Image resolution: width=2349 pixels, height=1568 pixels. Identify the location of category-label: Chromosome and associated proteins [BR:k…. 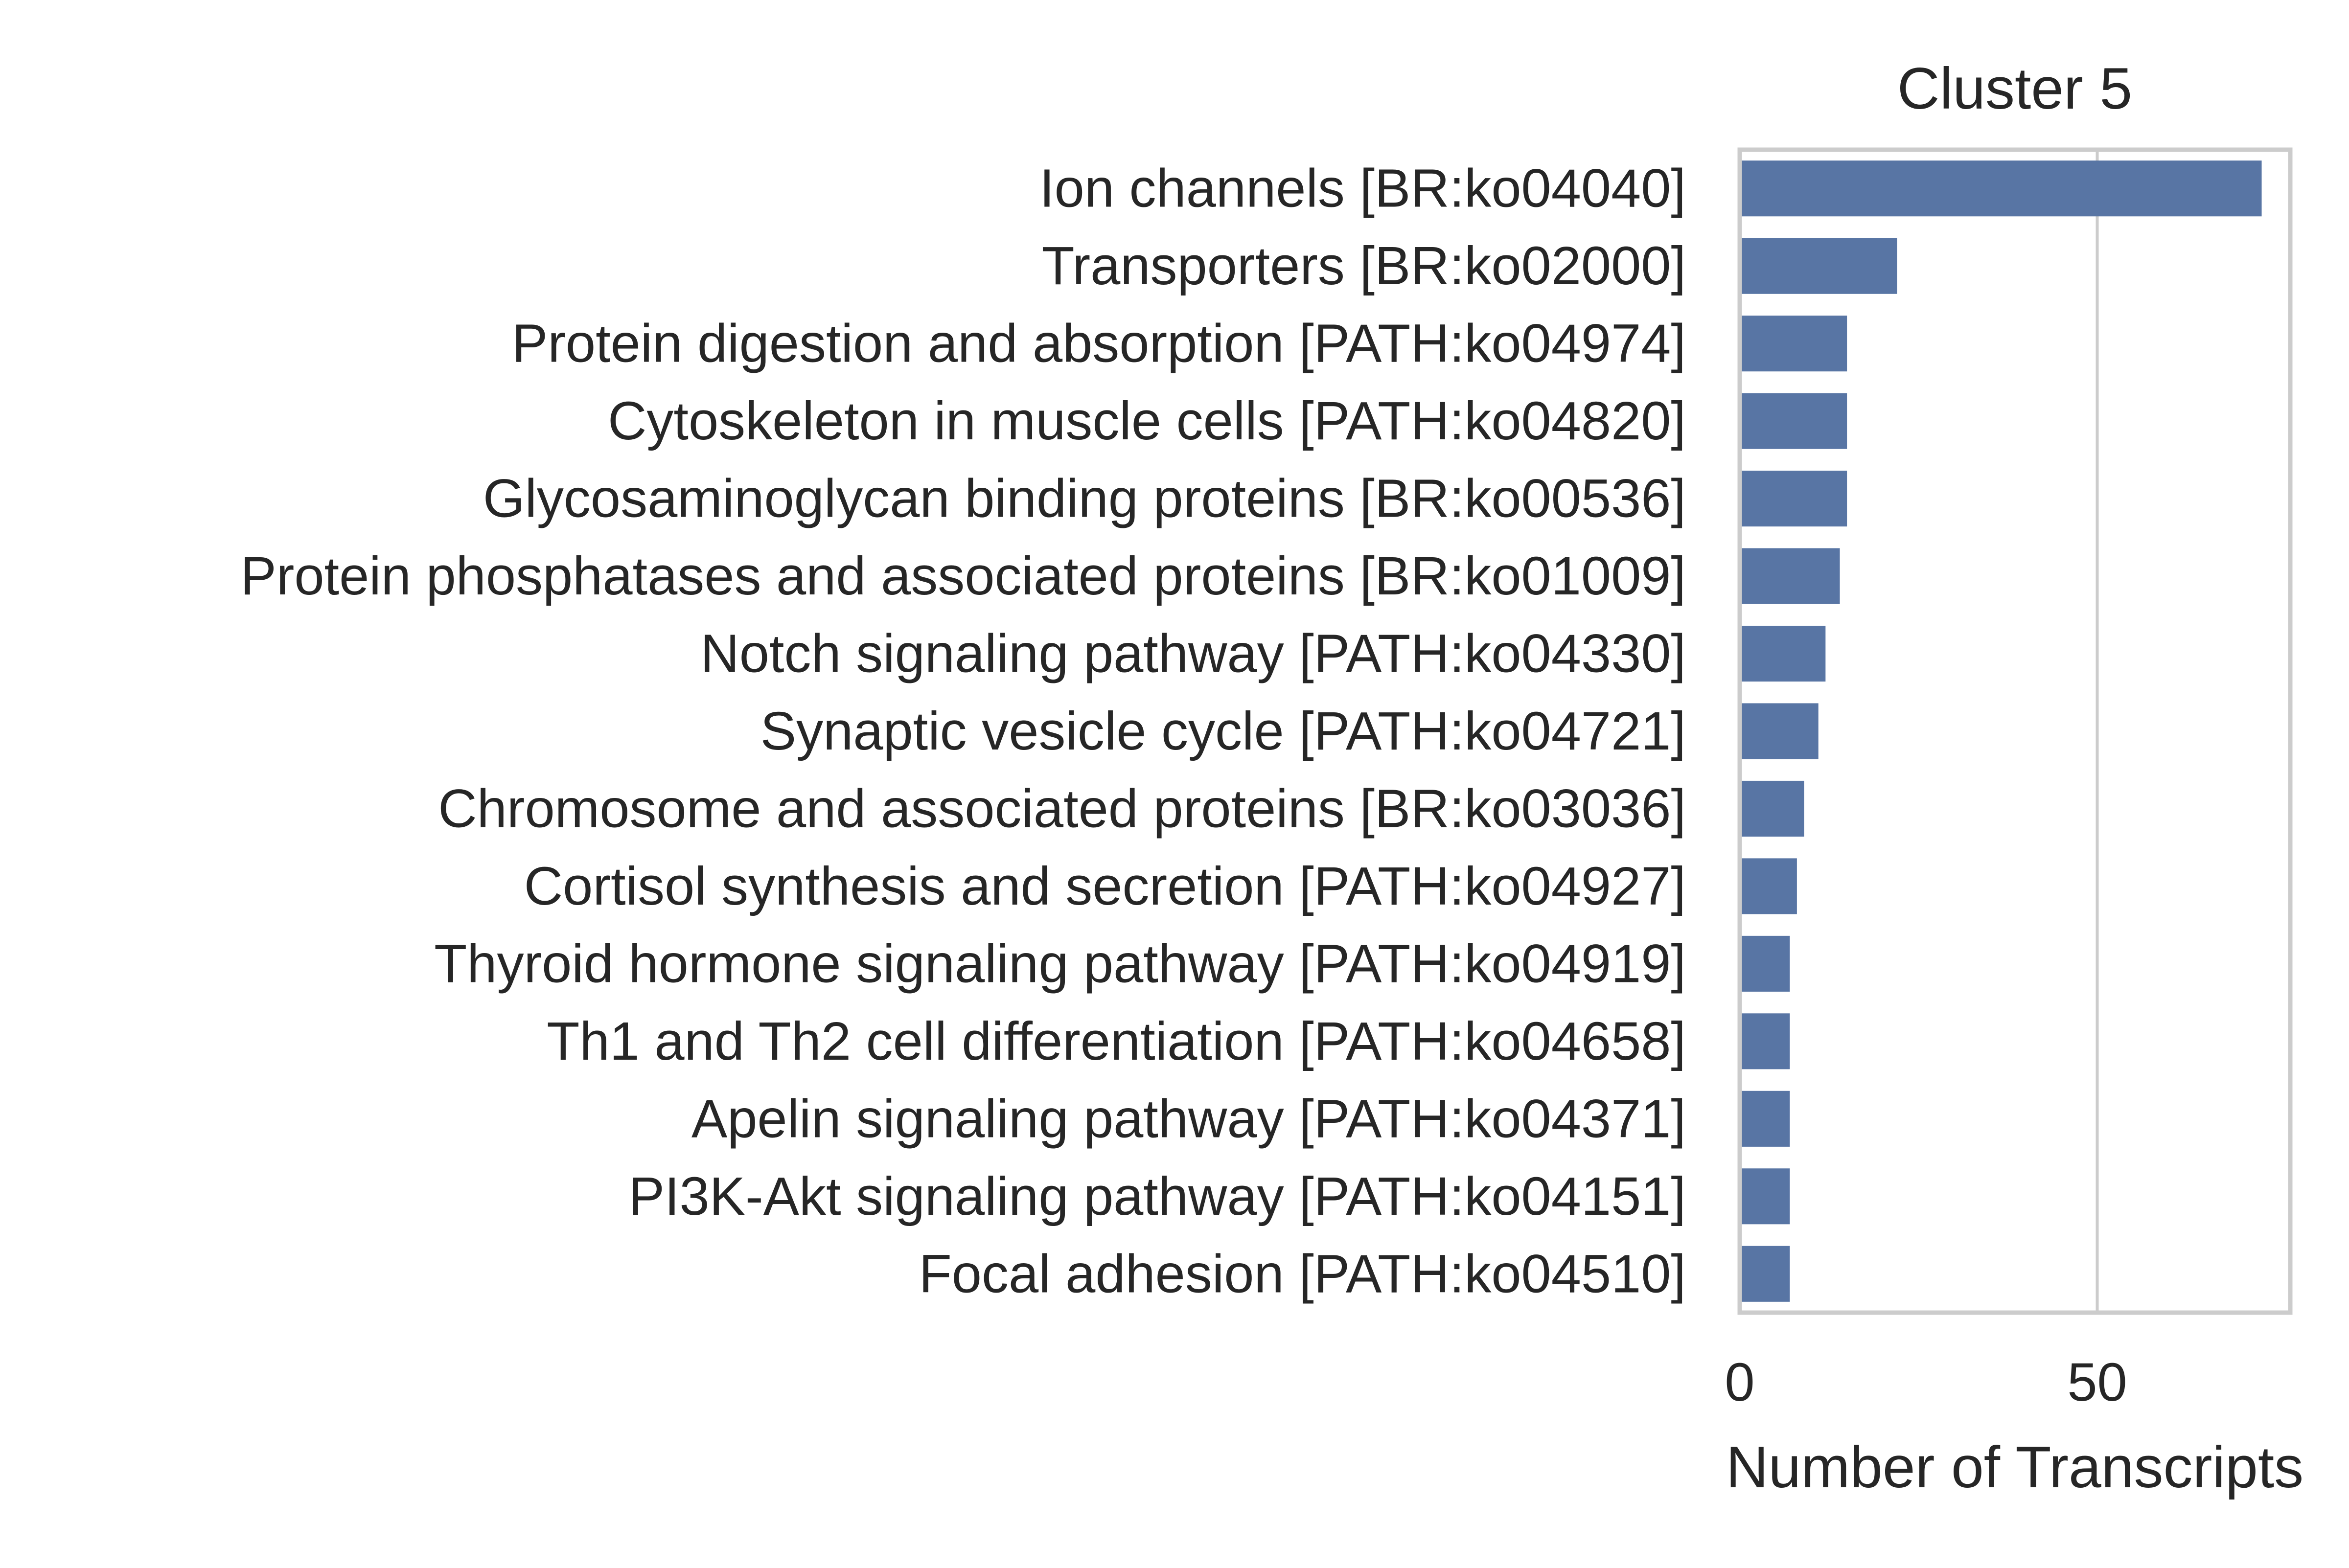
(1062, 809).